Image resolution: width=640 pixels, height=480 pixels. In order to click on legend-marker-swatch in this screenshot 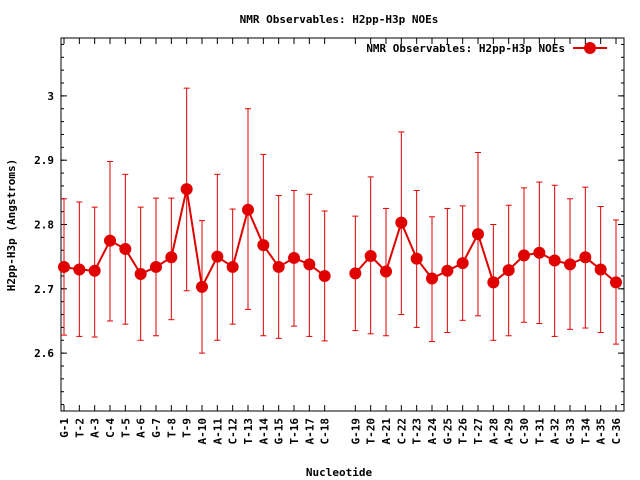, I will do `click(590, 48)`.